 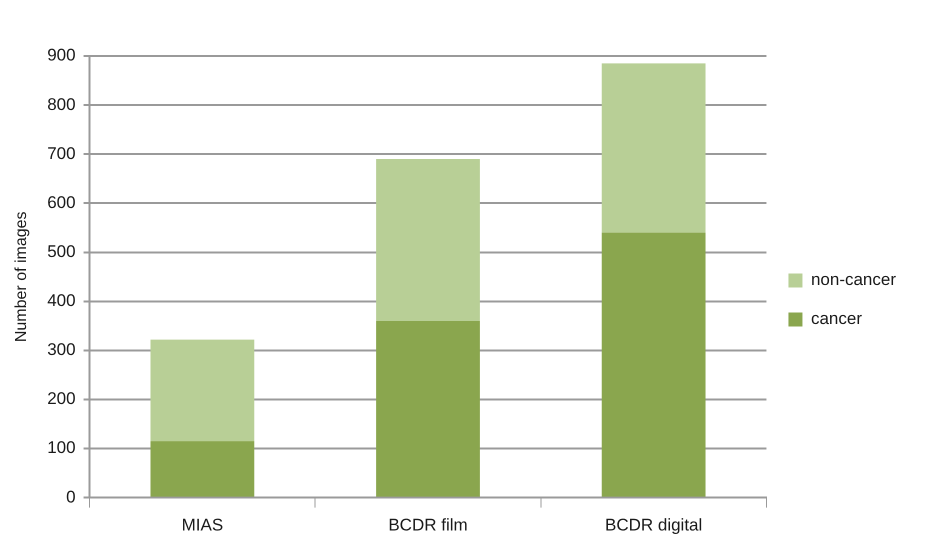 What do you see at coordinates (203, 524) in the screenshot?
I see `x-tick-label: MIAS` at bounding box center [203, 524].